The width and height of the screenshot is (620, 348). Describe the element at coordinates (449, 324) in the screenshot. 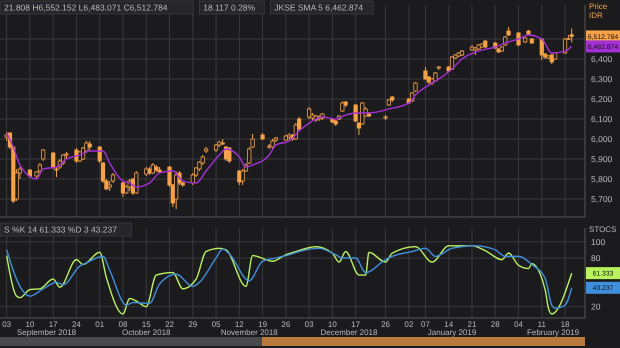

I see `x-tick-label: 14` at that location.